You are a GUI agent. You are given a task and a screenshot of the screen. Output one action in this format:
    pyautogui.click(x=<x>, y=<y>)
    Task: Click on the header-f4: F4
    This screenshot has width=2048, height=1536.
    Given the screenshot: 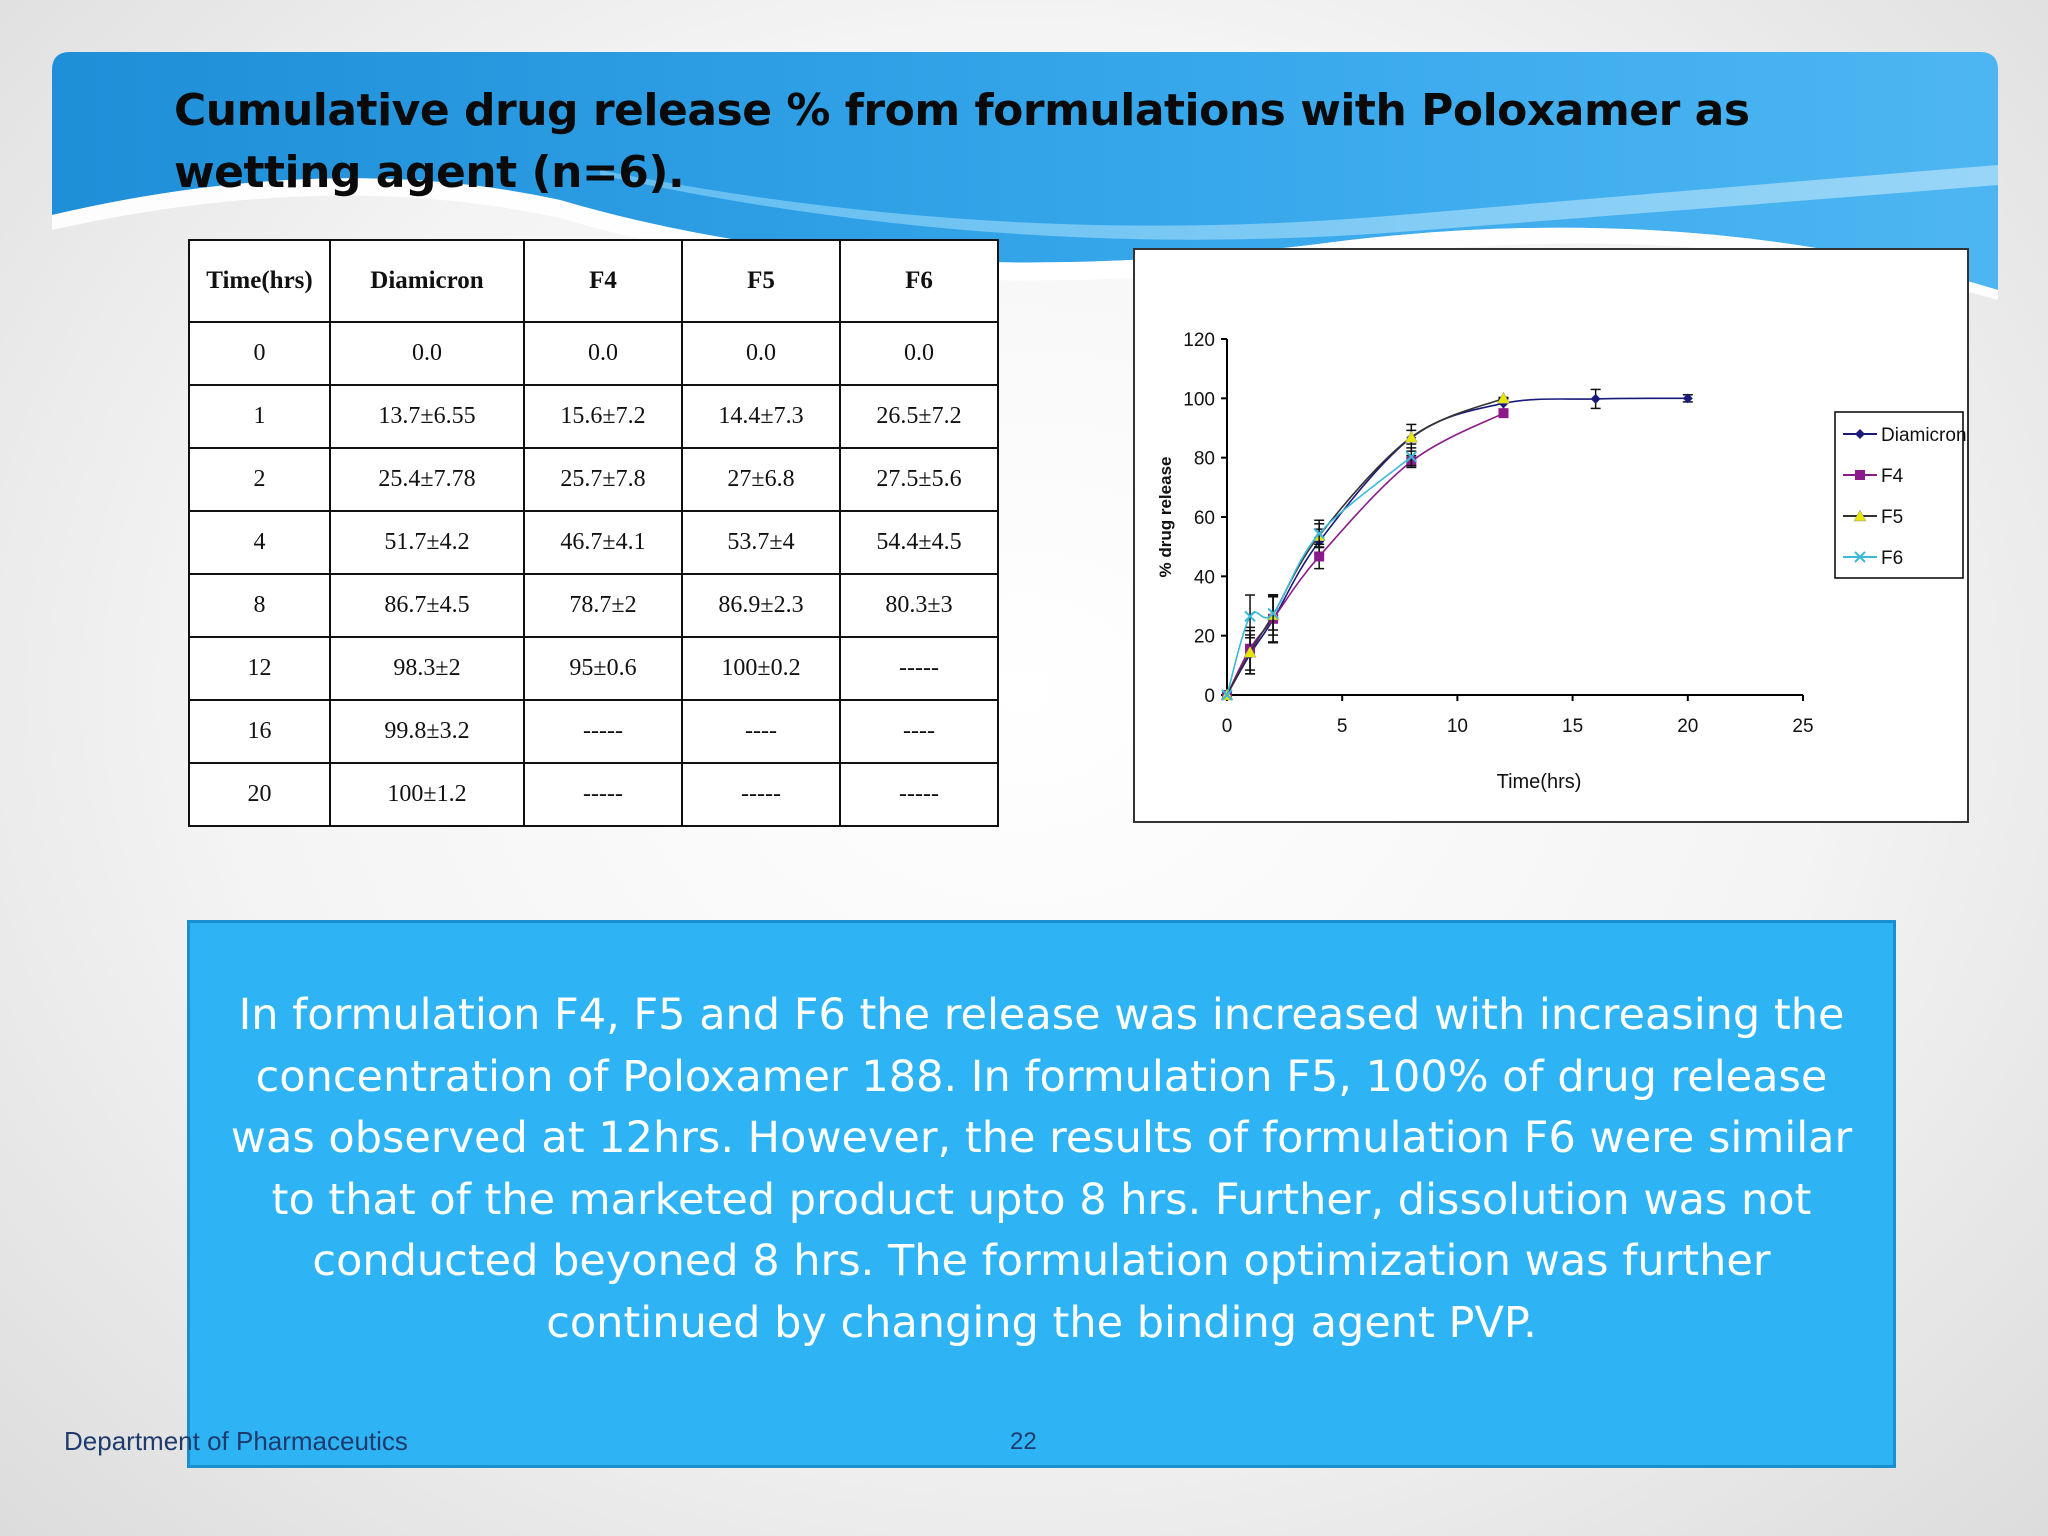 What is the action you would take?
    pyautogui.click(x=603, y=281)
    